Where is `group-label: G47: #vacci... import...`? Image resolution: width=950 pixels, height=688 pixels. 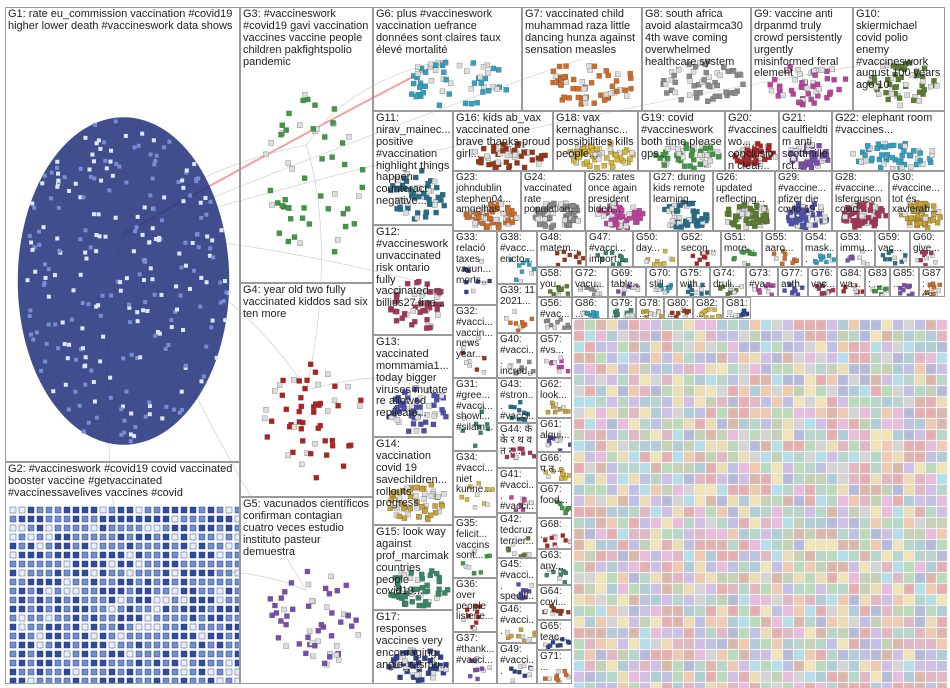 group-label: G47: #vacci... import... is located at coordinates (609, 248).